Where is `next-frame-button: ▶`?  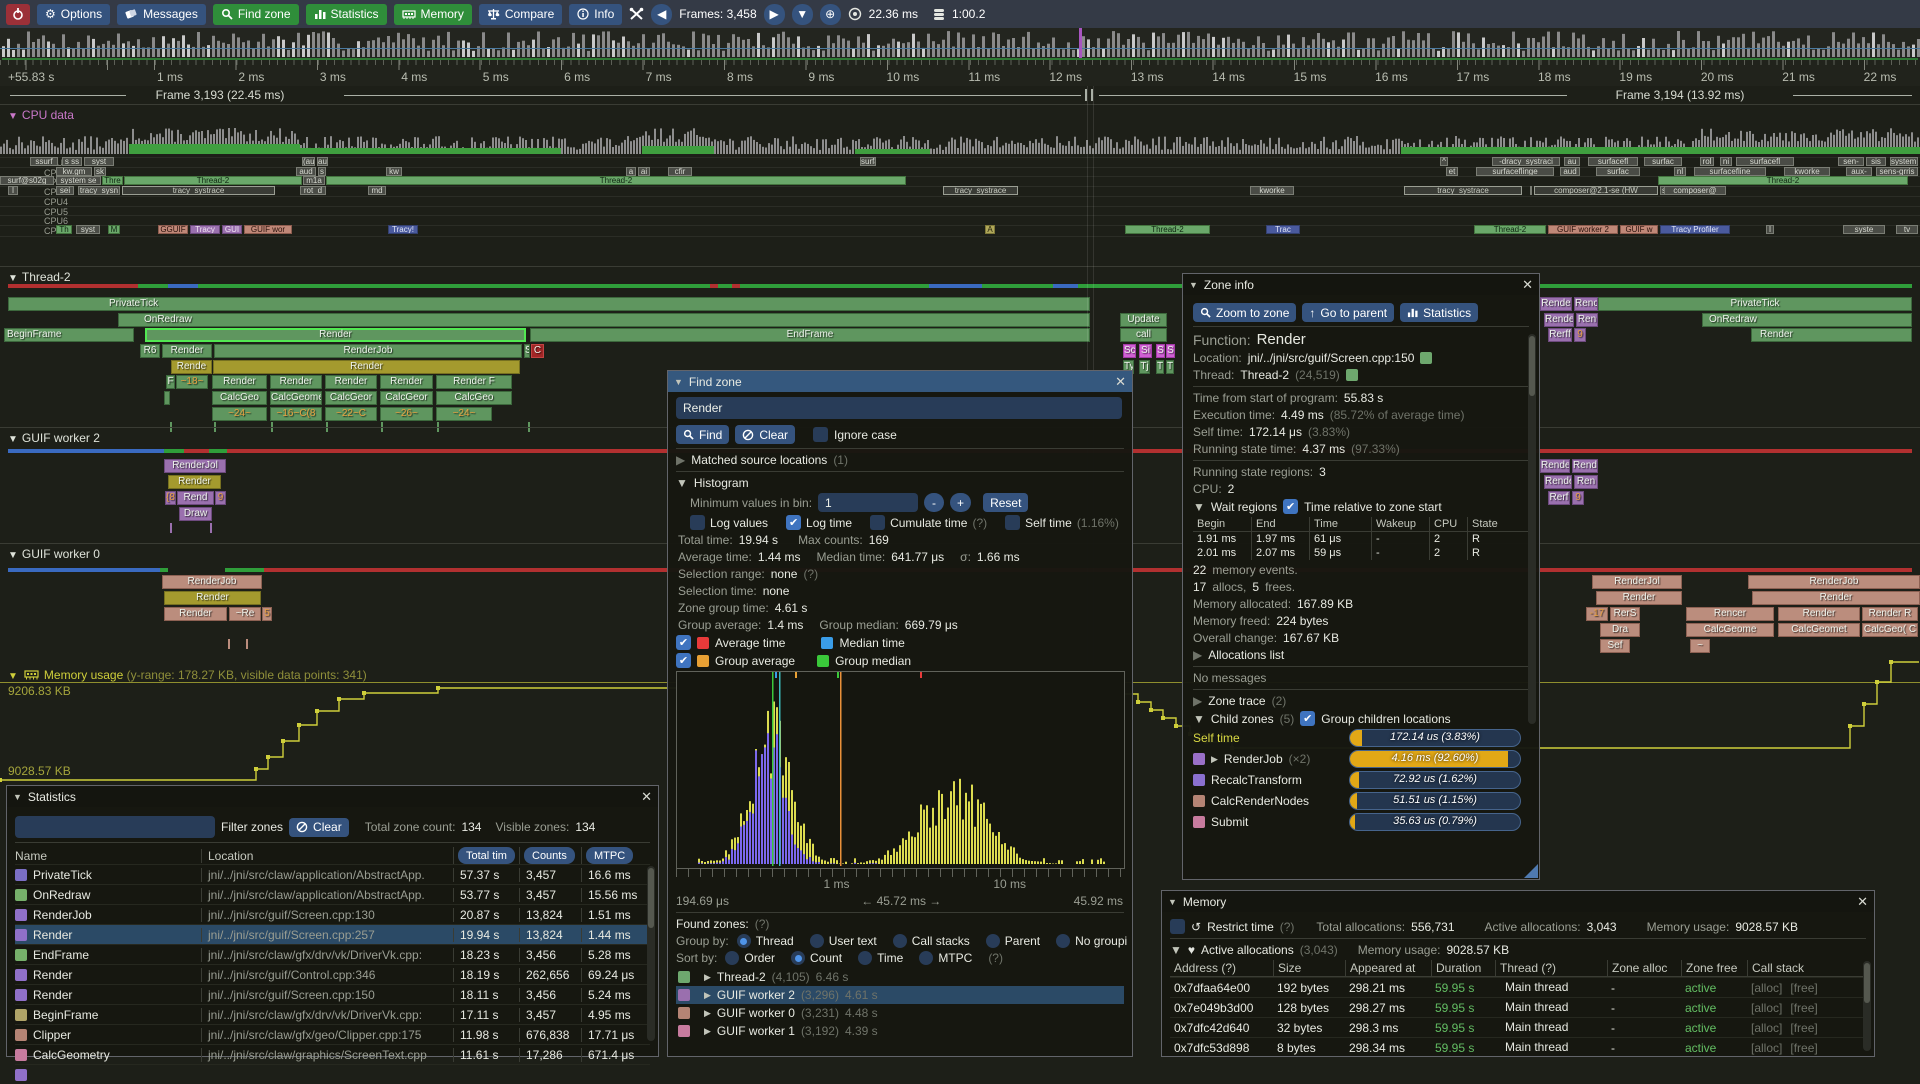
next-frame-button: ▶ is located at coordinates (774, 14).